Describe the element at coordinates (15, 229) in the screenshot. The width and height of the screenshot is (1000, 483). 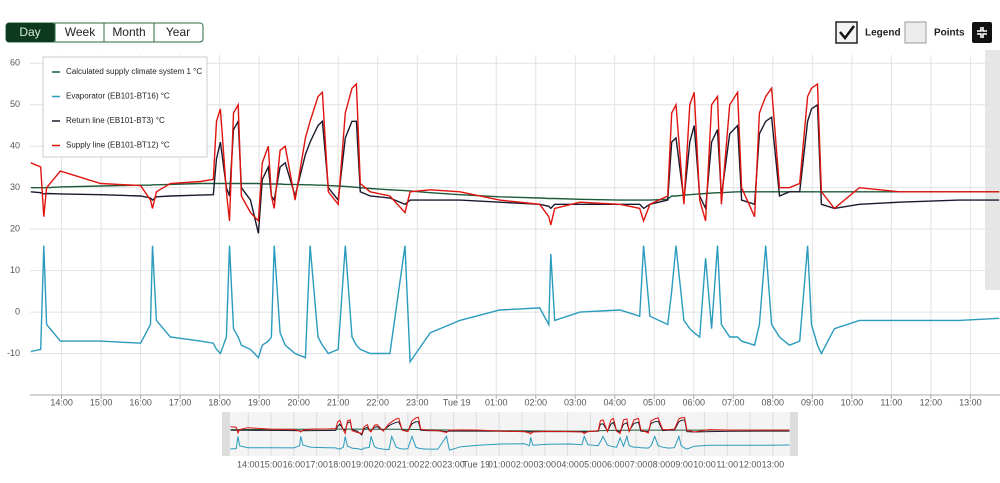
I see `y-tick-label: 20` at that location.